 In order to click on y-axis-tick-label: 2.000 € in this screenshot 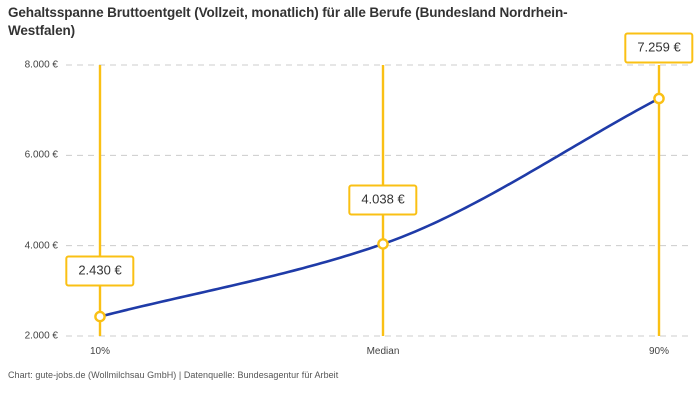, I will do `click(41, 336)`.